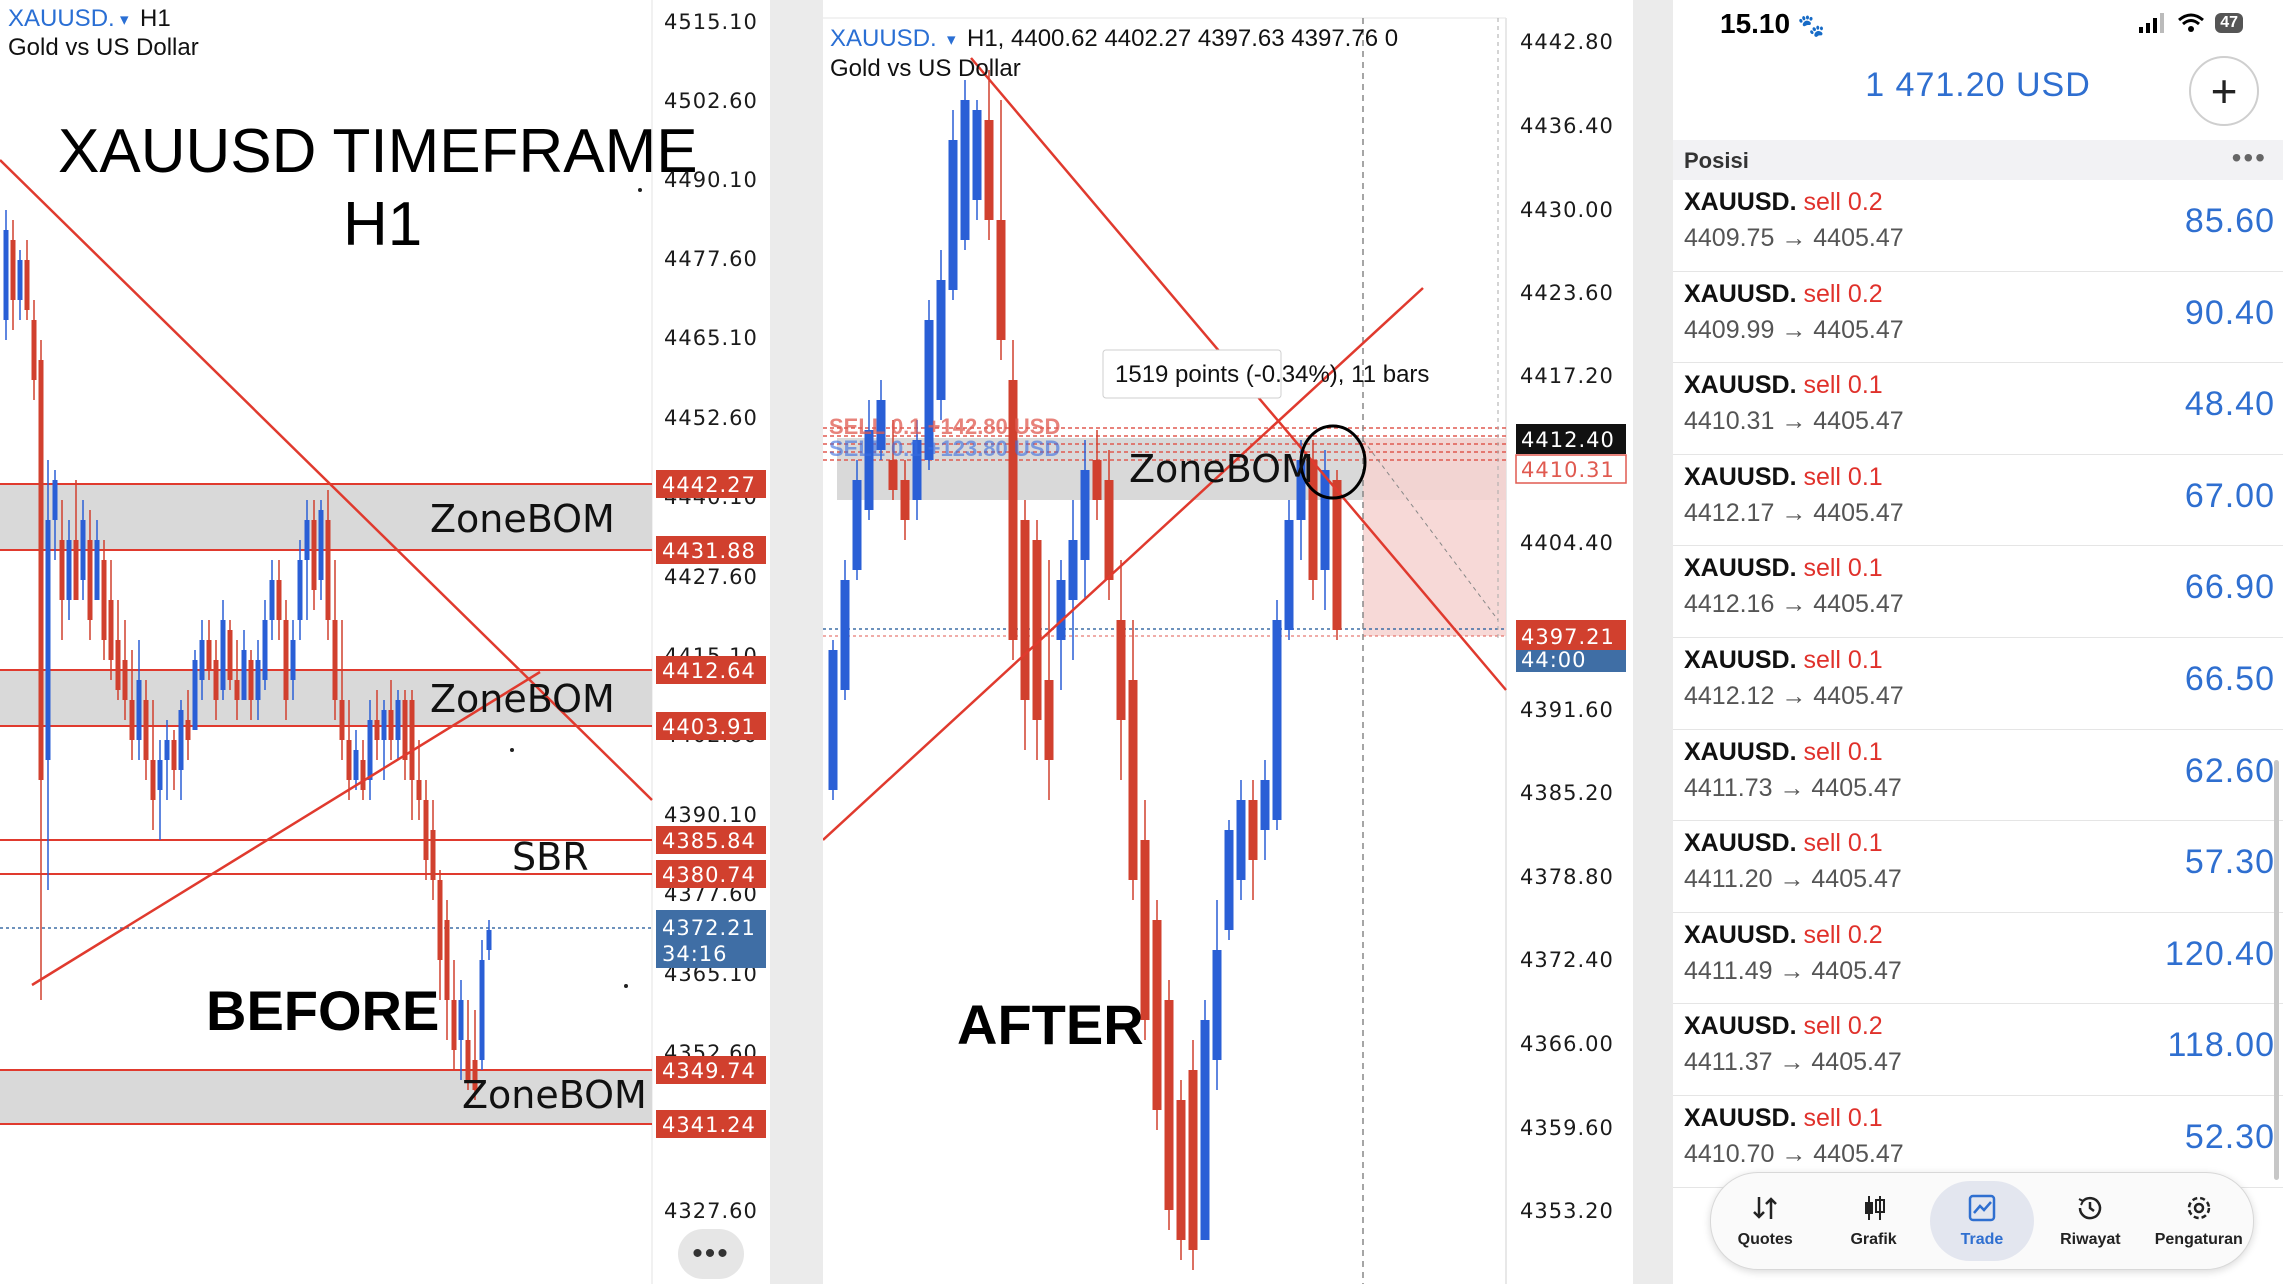 The height and width of the screenshot is (1284, 2283). Describe the element at coordinates (1978, 867) in the screenshot. I see `position-row: XAUUSD. sell 0.1 4411.20 → 4405.47 57.30` at that location.